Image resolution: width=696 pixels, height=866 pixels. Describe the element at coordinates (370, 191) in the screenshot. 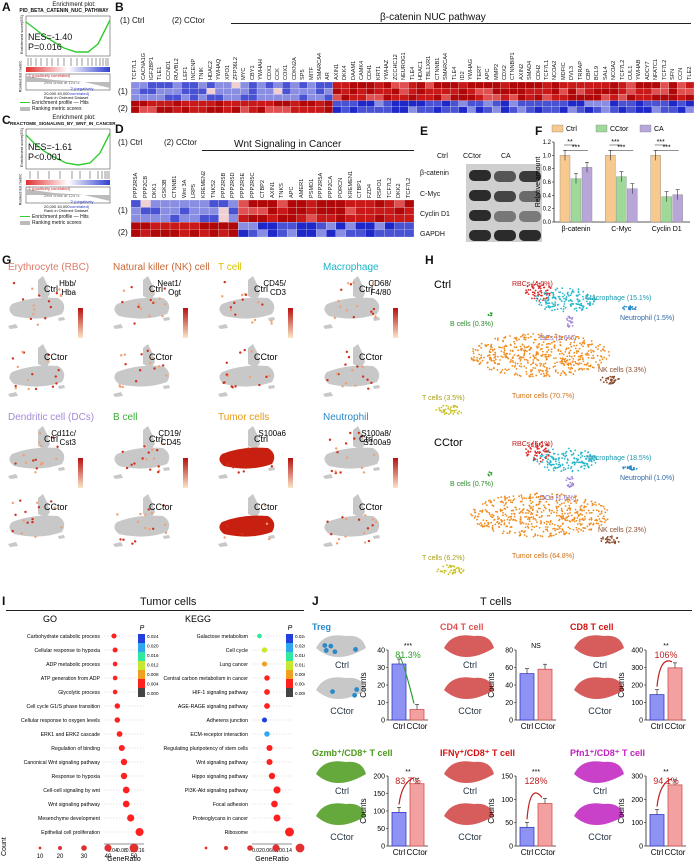

I see `gene-label: FZD4` at that location.